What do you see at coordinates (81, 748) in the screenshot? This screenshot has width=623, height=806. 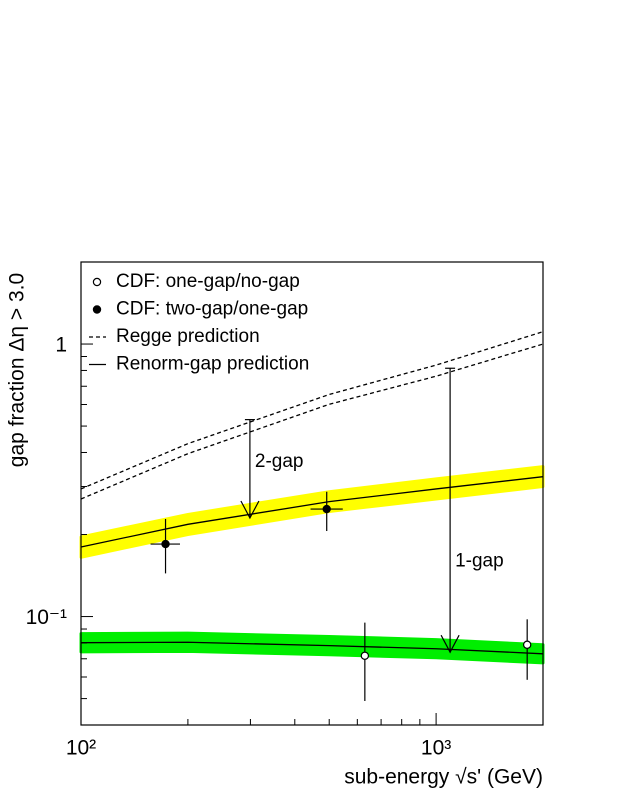 I see `x-tick-label: 10²` at bounding box center [81, 748].